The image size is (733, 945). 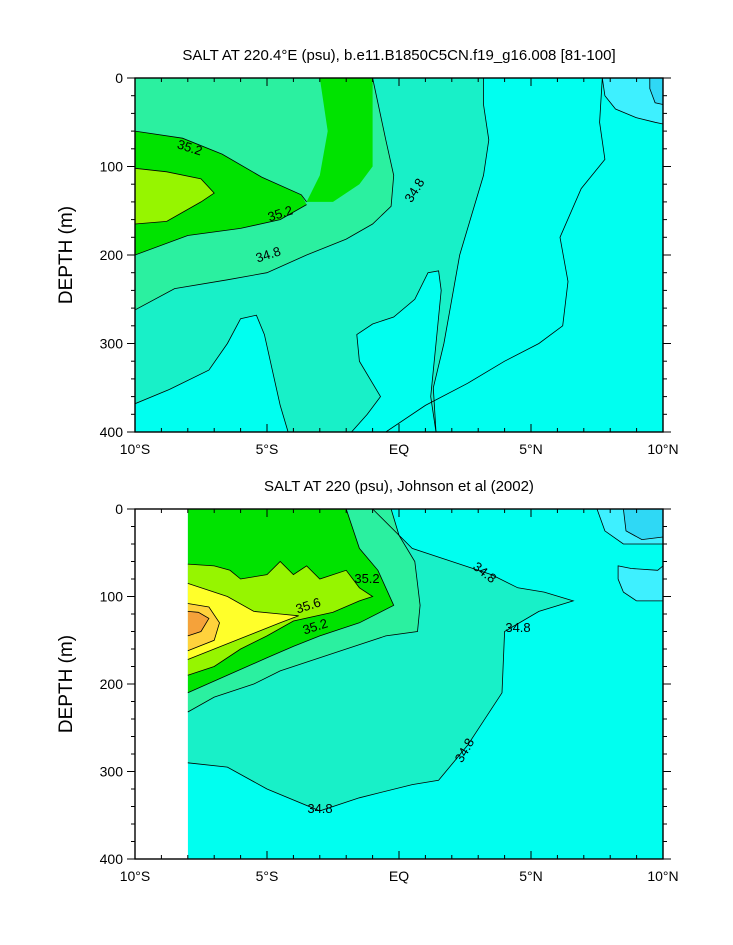 I want to click on contour-label-3: 34.8, so click(x=268, y=254).